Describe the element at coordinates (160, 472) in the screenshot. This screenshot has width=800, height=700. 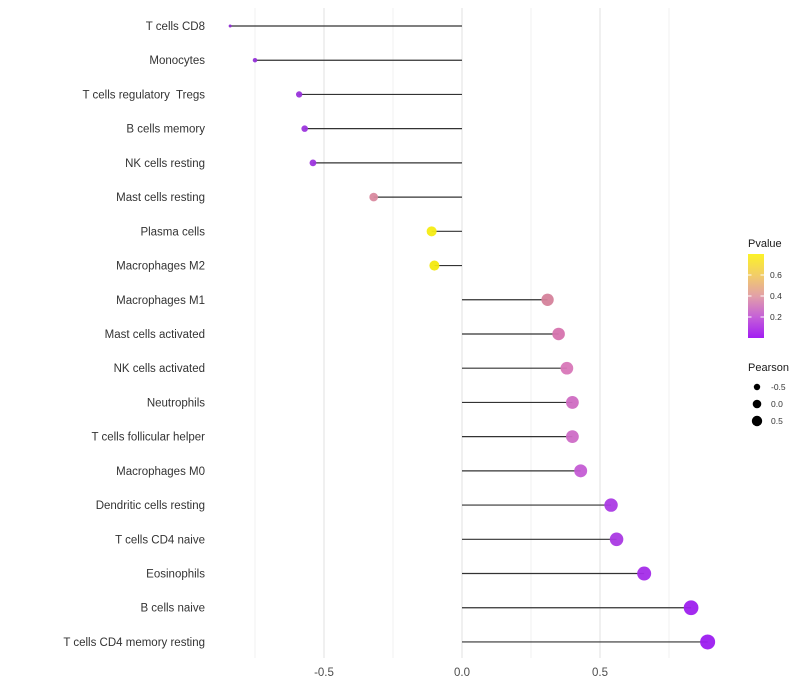
I see `category-label: Macrophages M0` at that location.